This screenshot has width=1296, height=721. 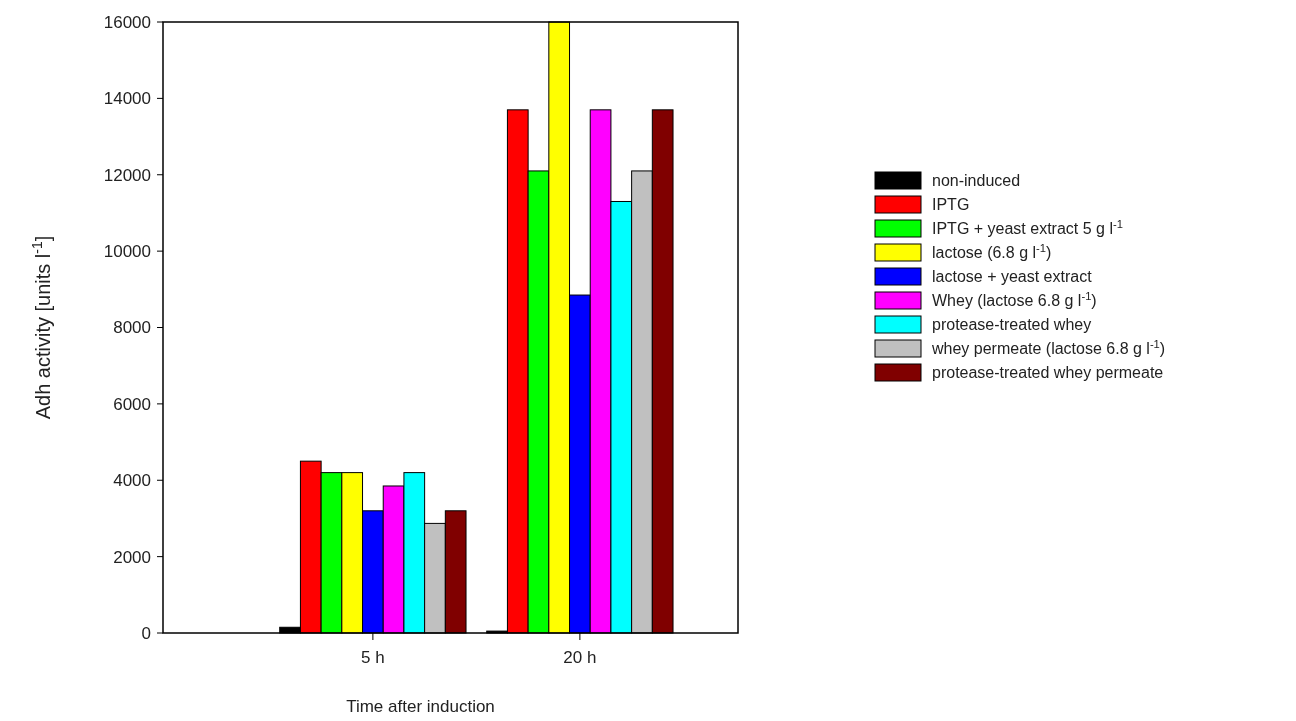 What do you see at coordinates (992, 251) in the screenshot?
I see `legend-label: lactose (6.8 g l$^{-1}$)` at bounding box center [992, 251].